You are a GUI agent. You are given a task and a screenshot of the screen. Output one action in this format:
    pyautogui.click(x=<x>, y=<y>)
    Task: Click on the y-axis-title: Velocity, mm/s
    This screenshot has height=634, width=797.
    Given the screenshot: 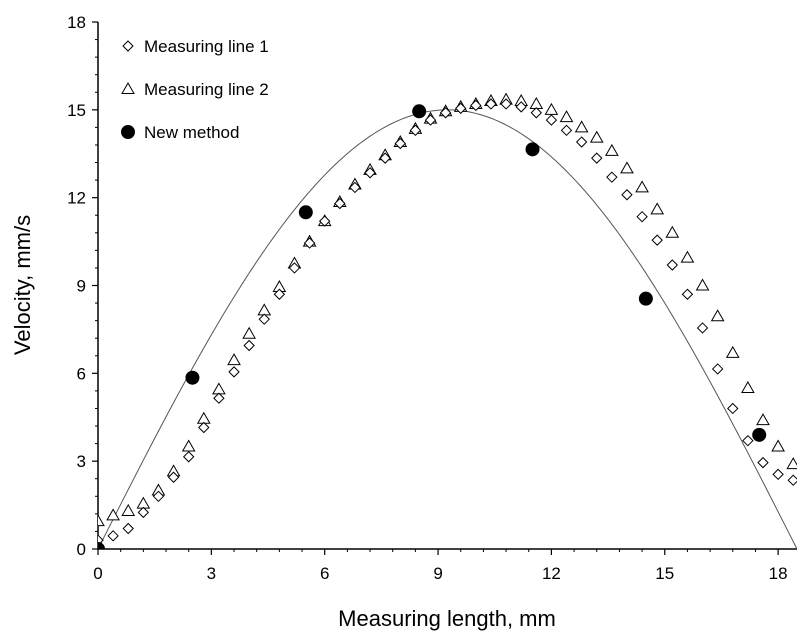 What is the action you would take?
    pyautogui.click(x=22, y=285)
    